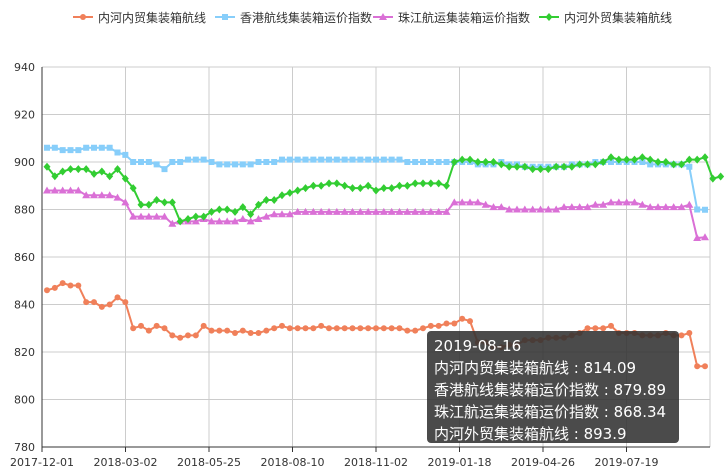 This screenshot has width=728, height=472. What do you see at coordinates (293, 462) in the screenshot?
I see `x-tick-label: 2018-08-10` at bounding box center [293, 462].